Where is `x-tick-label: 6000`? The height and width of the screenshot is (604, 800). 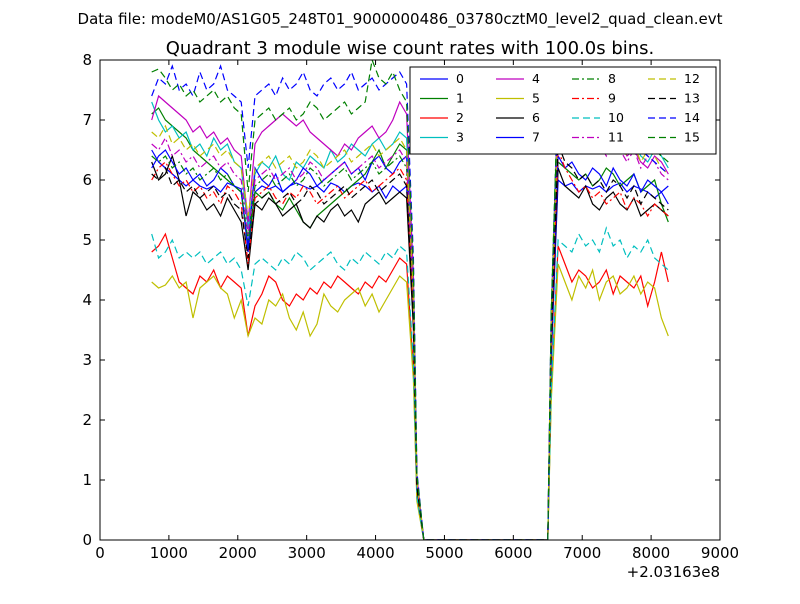
x-tick-label: 6000 is located at coordinates (513, 553).